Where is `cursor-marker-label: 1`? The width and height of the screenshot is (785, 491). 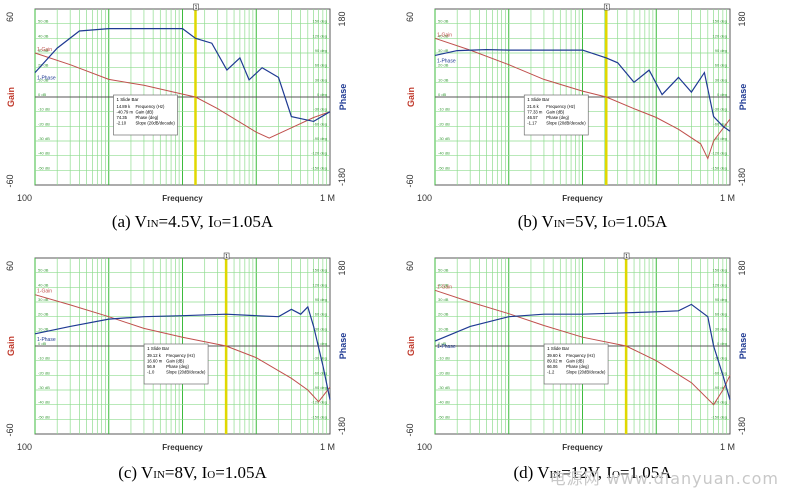 cursor-marker-label: 1 is located at coordinates (626, 257).